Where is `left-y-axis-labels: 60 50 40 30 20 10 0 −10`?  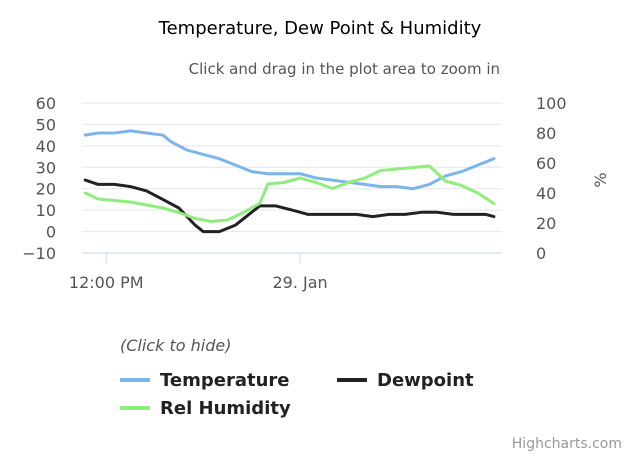 left-y-axis-labels: 60 50 40 30 20 10 0 −10 is located at coordinates (39, 178).